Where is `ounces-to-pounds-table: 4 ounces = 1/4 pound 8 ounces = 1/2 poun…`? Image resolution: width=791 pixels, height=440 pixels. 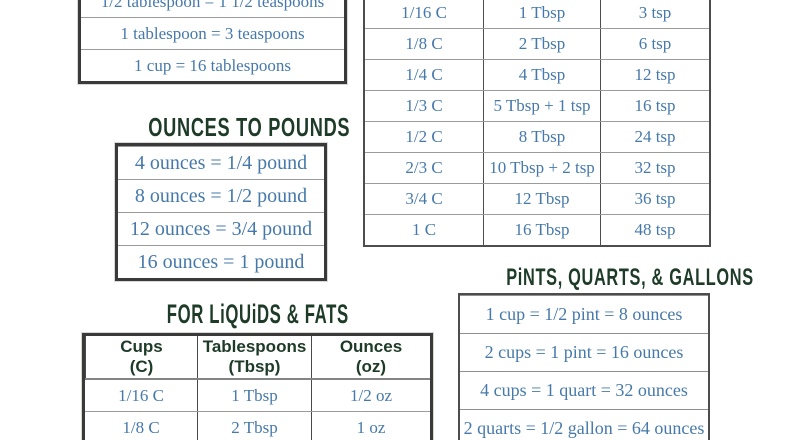
ounces-to-pounds-table: 4 ounces = 1/4 pound 8 ounces = 1/2 poun… is located at coordinates (221, 212).